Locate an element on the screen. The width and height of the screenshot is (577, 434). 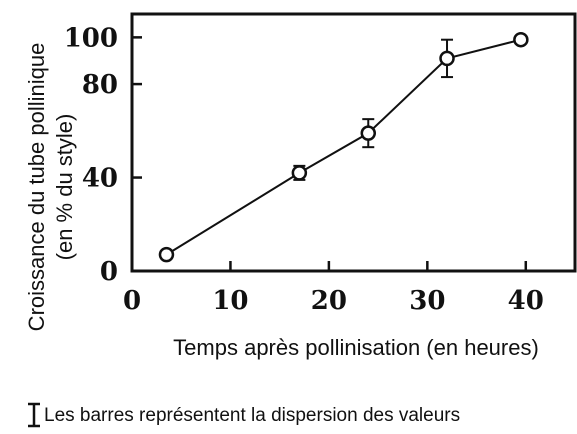
y-axis-title-line1: Croissance du tube pollinique is located at coordinates (36, 187).